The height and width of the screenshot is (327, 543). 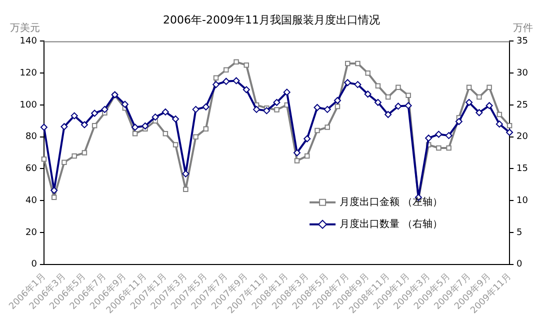 What do you see at coordinates (32, 169) in the screenshot?
I see `y-tick-label: 60` at bounding box center [32, 169].